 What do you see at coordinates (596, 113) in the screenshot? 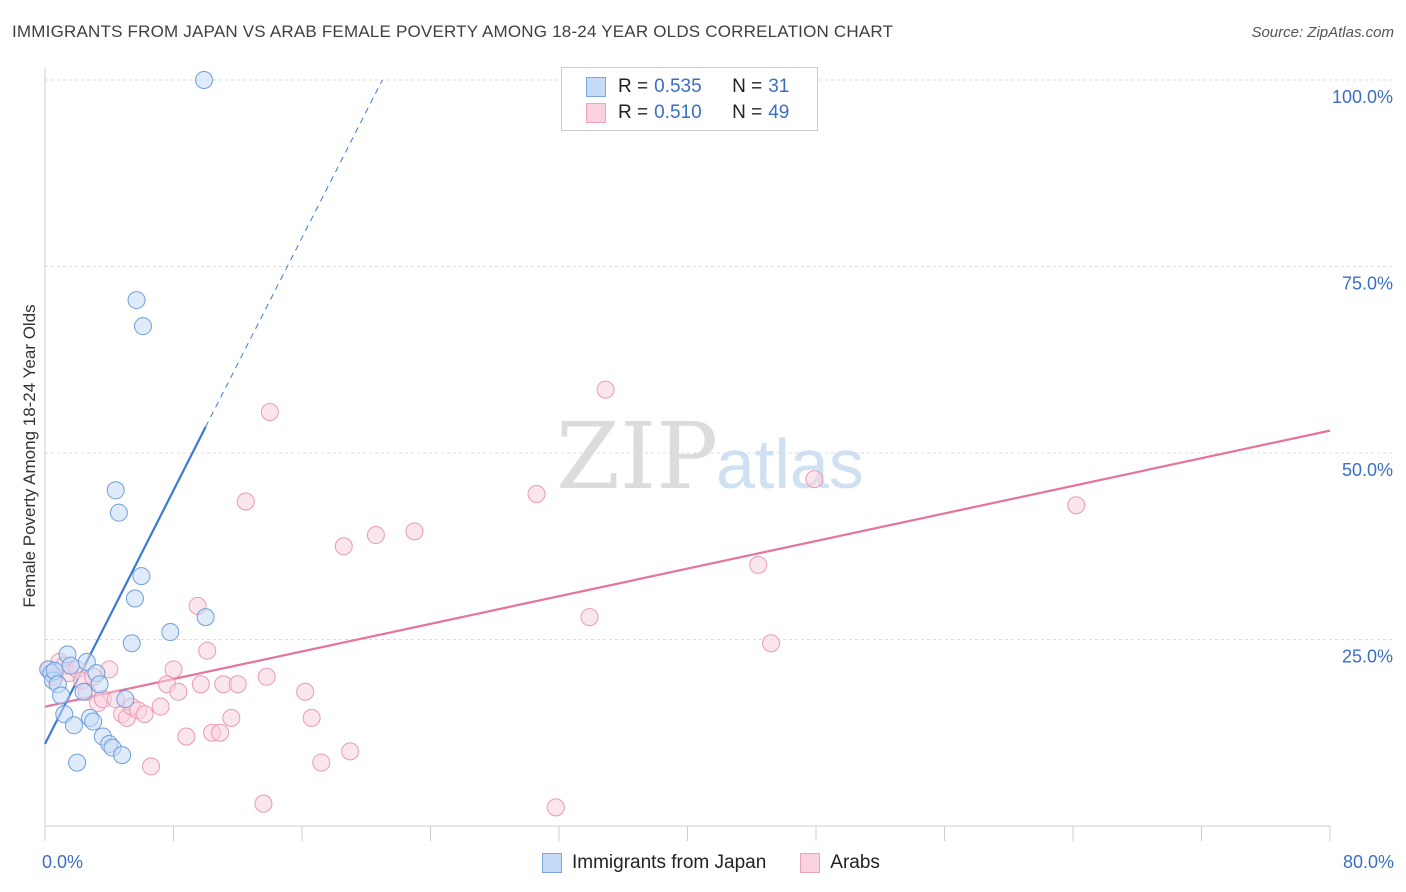
I see `legend-swatch-arabs` at bounding box center [596, 113].